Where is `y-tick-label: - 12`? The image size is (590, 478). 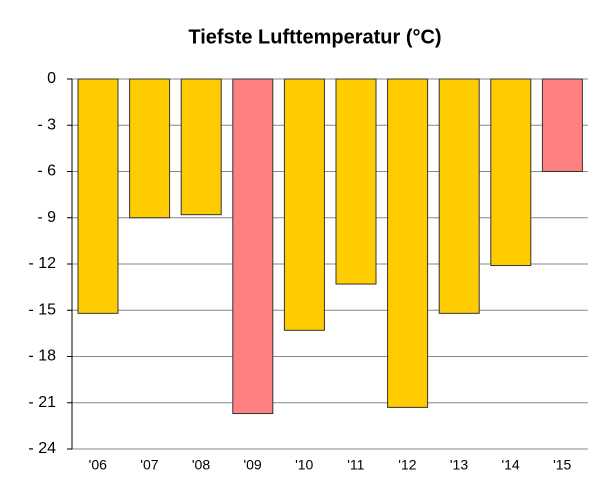 y-tick-label: - 12 is located at coordinates (42, 263).